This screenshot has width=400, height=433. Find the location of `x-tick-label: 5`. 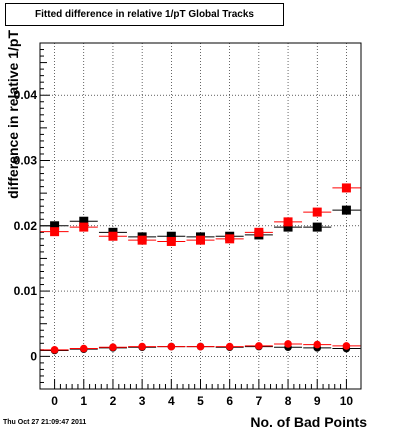

x-tick-label: 5 is located at coordinates (200, 401).